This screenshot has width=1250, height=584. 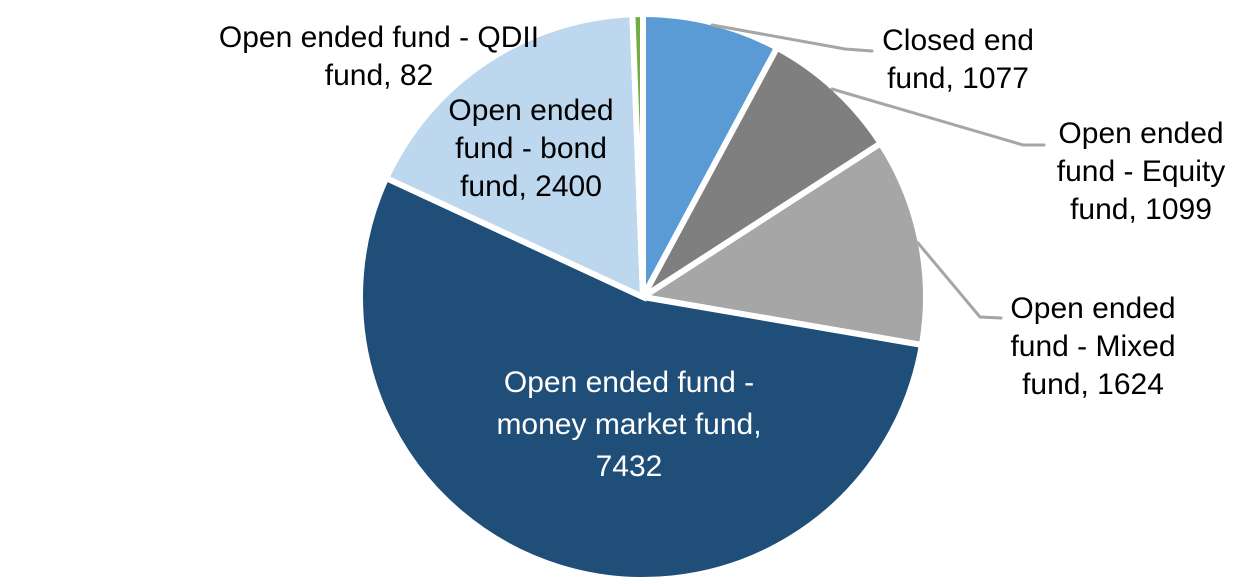 What do you see at coordinates (1093, 346) in the screenshot?
I see `slice-label-open-ended-mixed-fund: Open ended fund - Mixed fund, 1624` at bounding box center [1093, 346].